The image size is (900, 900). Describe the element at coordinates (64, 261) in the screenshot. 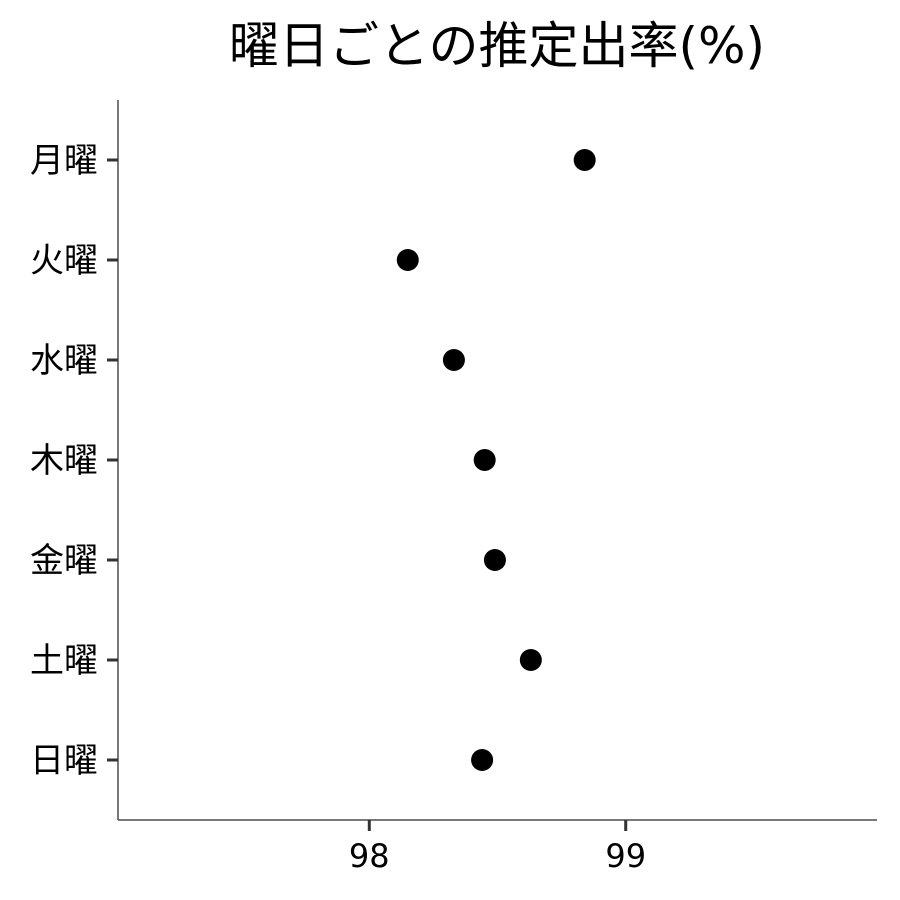

I see `y-tick-label: 火曜` at that location.